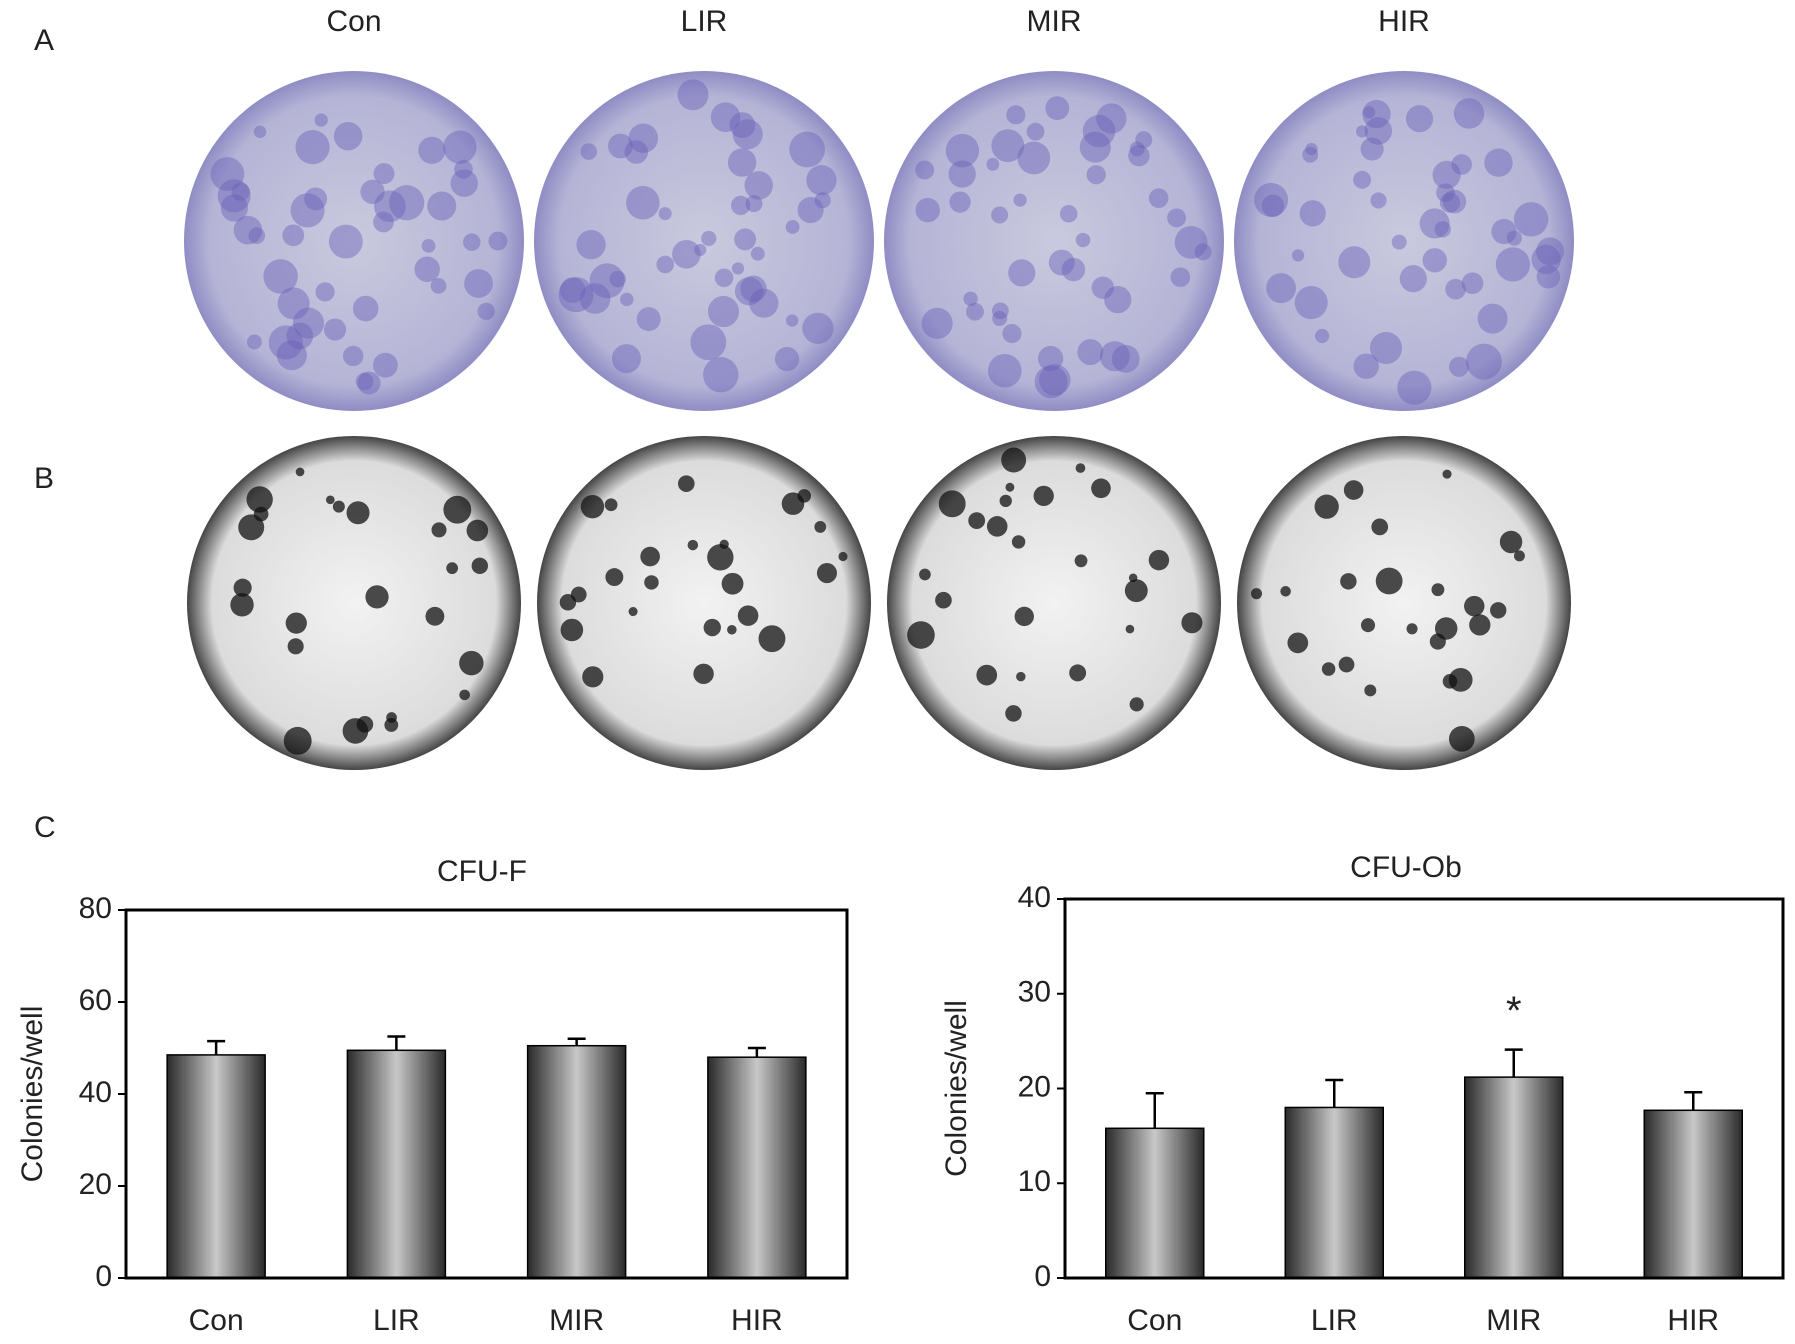 The height and width of the screenshot is (1344, 1795). Describe the element at coordinates (482, 871) in the screenshot. I see `chart-title: CFU-F` at that location.